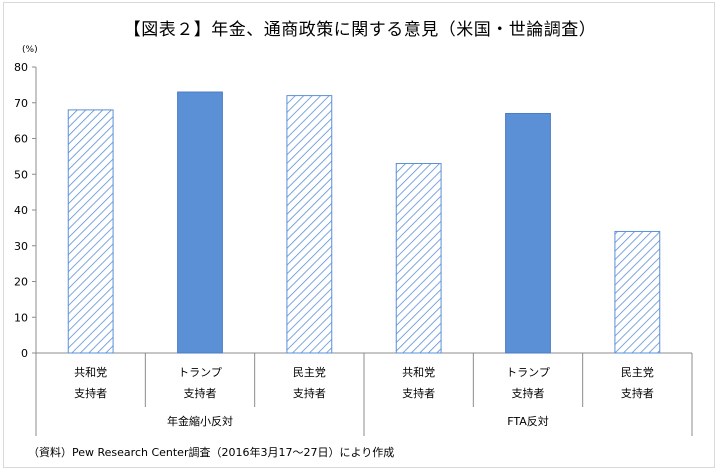 The height and width of the screenshot is (472, 720). I want to click on y-tick-label: 50, so click(21, 174).